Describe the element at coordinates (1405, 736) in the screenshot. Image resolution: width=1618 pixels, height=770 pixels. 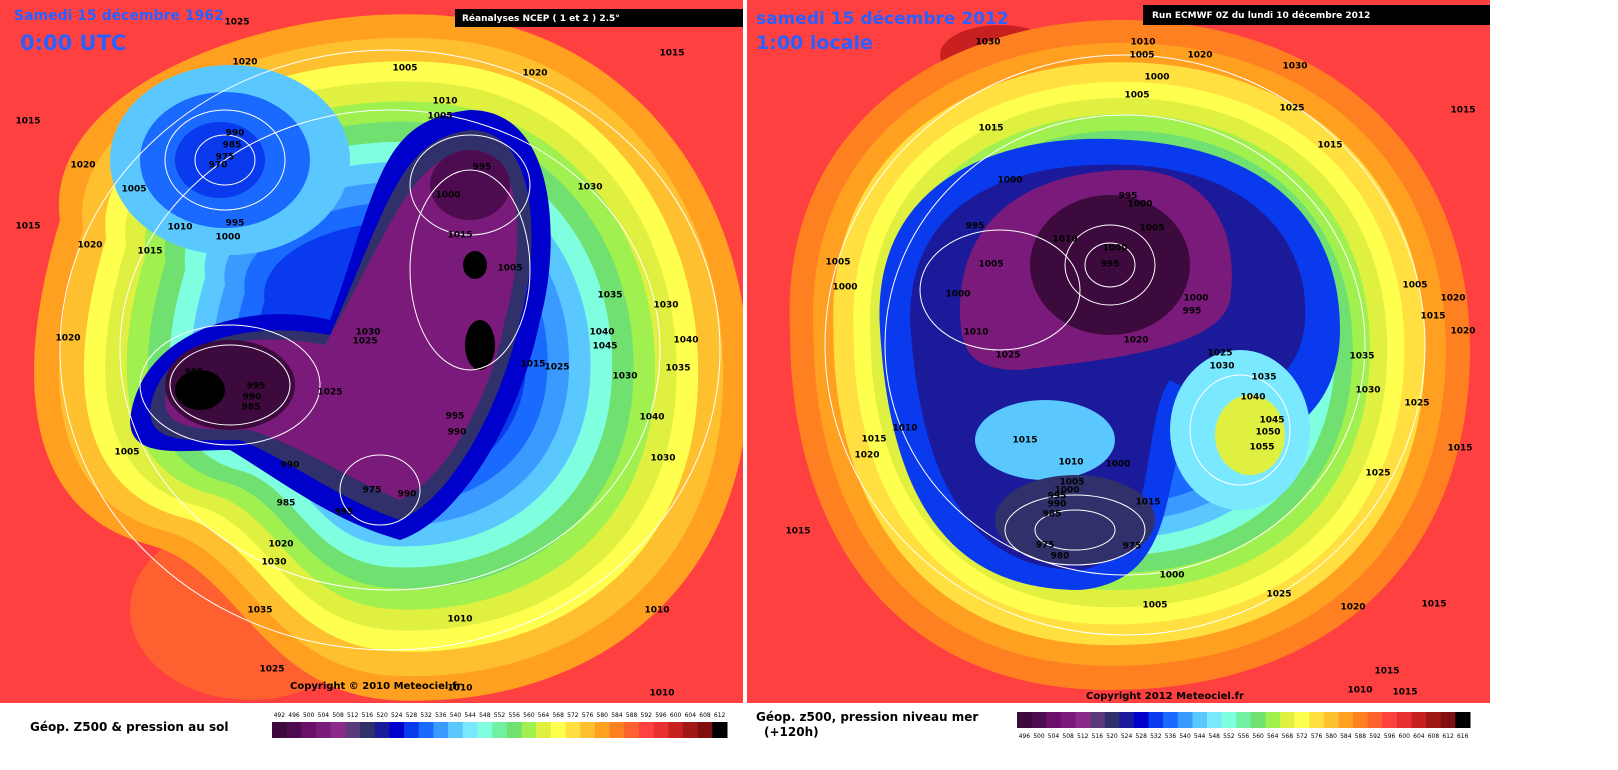
I see `legend-tick-label: 600` at that location.